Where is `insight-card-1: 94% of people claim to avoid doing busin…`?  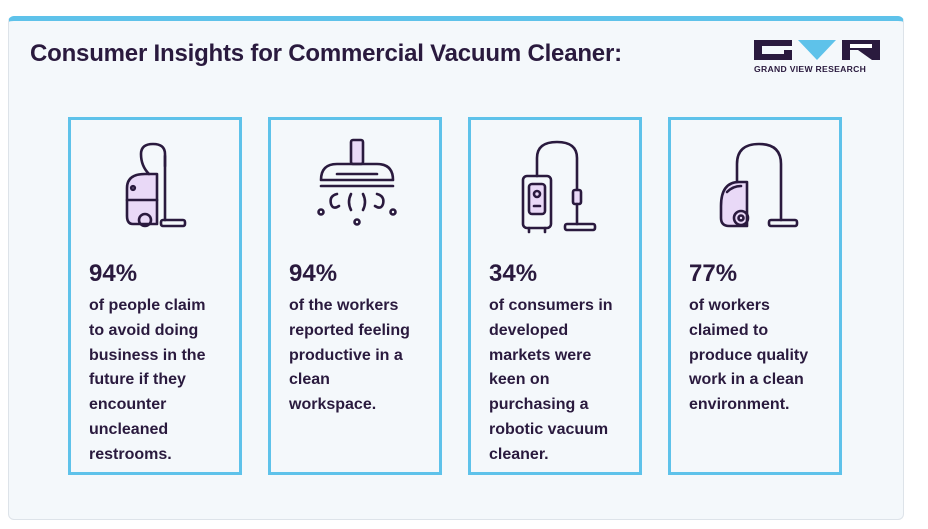
insight-card-1: 94% of people claim to avoid doing busin… is located at coordinates (155, 296).